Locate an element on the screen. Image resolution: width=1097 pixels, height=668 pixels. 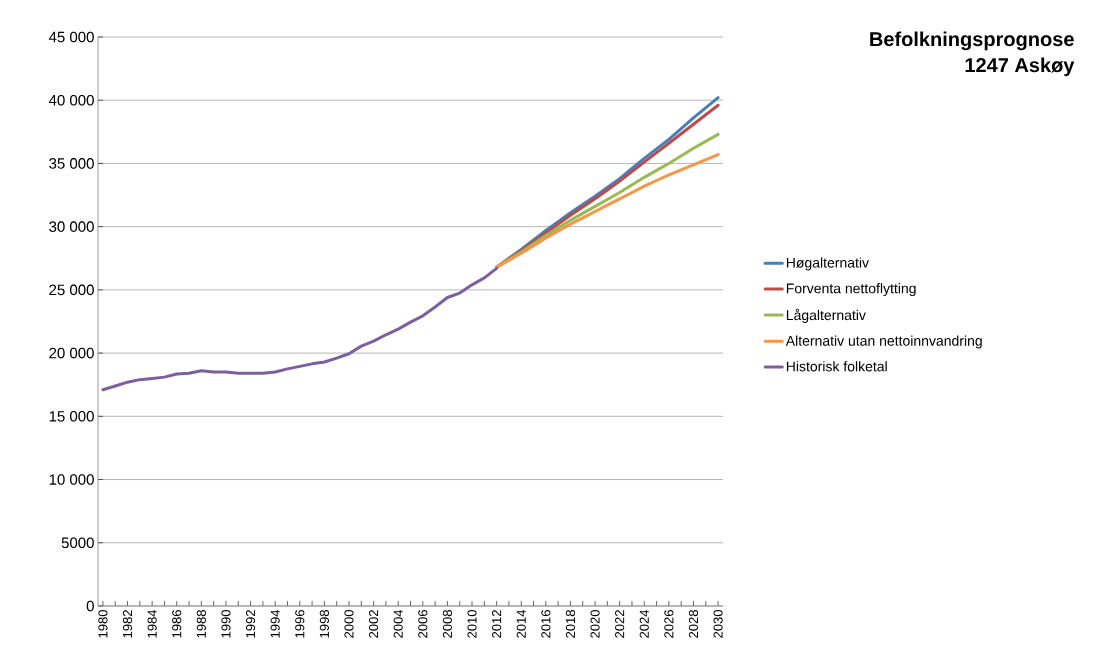
x-tick-label: 2018 is located at coordinates (570, 624).